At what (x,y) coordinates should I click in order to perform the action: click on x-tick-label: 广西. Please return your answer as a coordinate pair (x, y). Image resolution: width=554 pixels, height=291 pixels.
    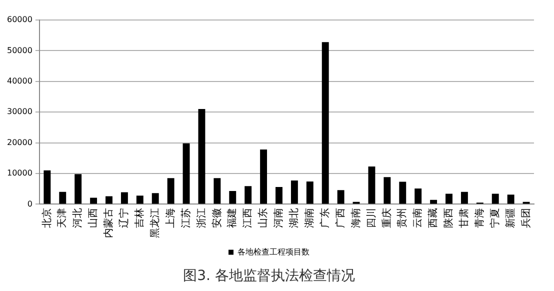
    Looking at the image, I should click on (340, 218).